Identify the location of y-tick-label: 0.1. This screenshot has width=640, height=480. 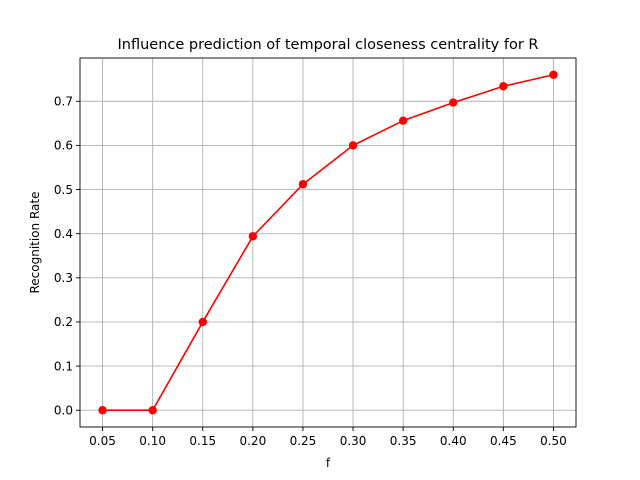
(63, 366).